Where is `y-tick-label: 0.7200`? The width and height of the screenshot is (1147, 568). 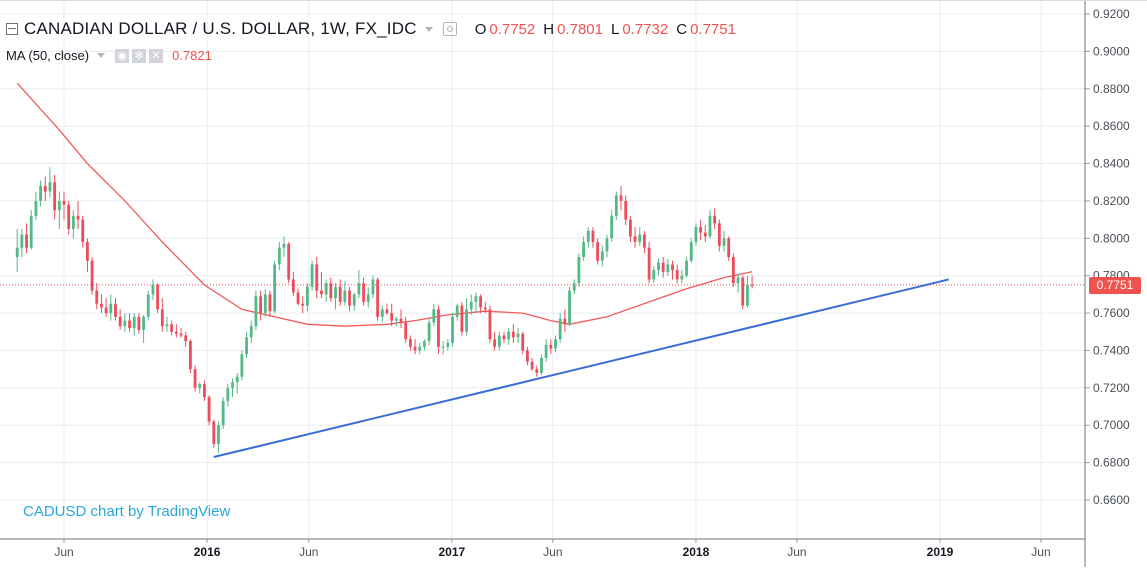
y-tick-label: 0.7200 is located at coordinates (1111, 388).